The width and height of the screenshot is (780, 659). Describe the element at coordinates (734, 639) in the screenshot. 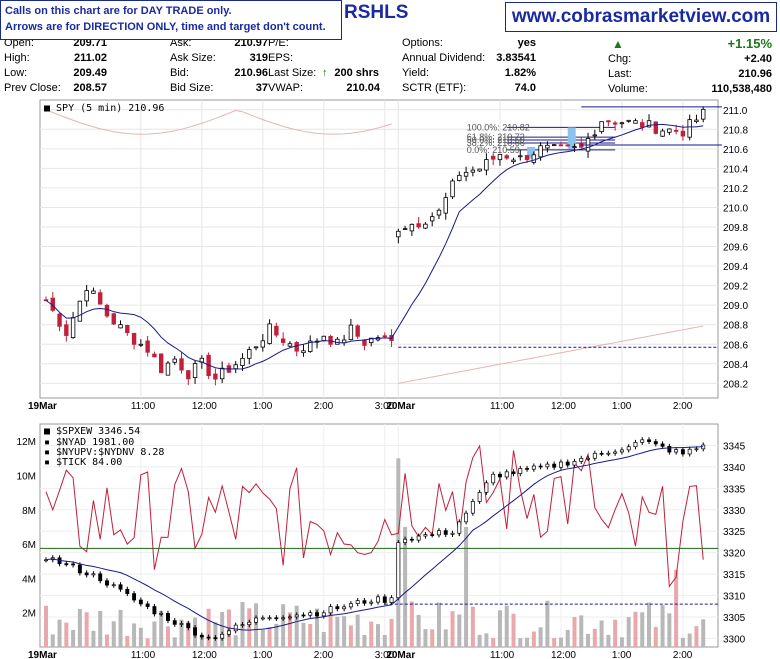

I see `y-tick-label: 3300` at that location.